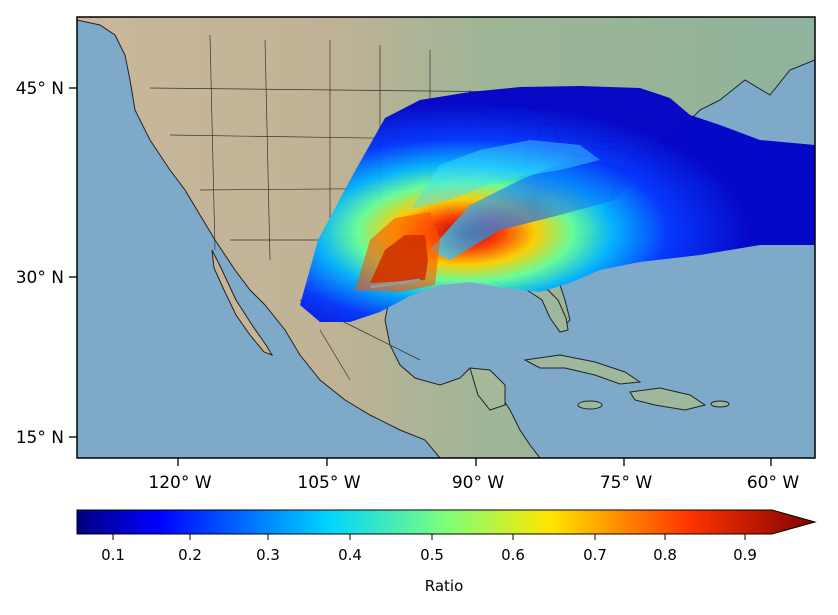 The height and width of the screenshot is (615, 838). I want to click on lon-axis: 120° W 105° W 90° W 75° W 60° W, so click(473, 475).